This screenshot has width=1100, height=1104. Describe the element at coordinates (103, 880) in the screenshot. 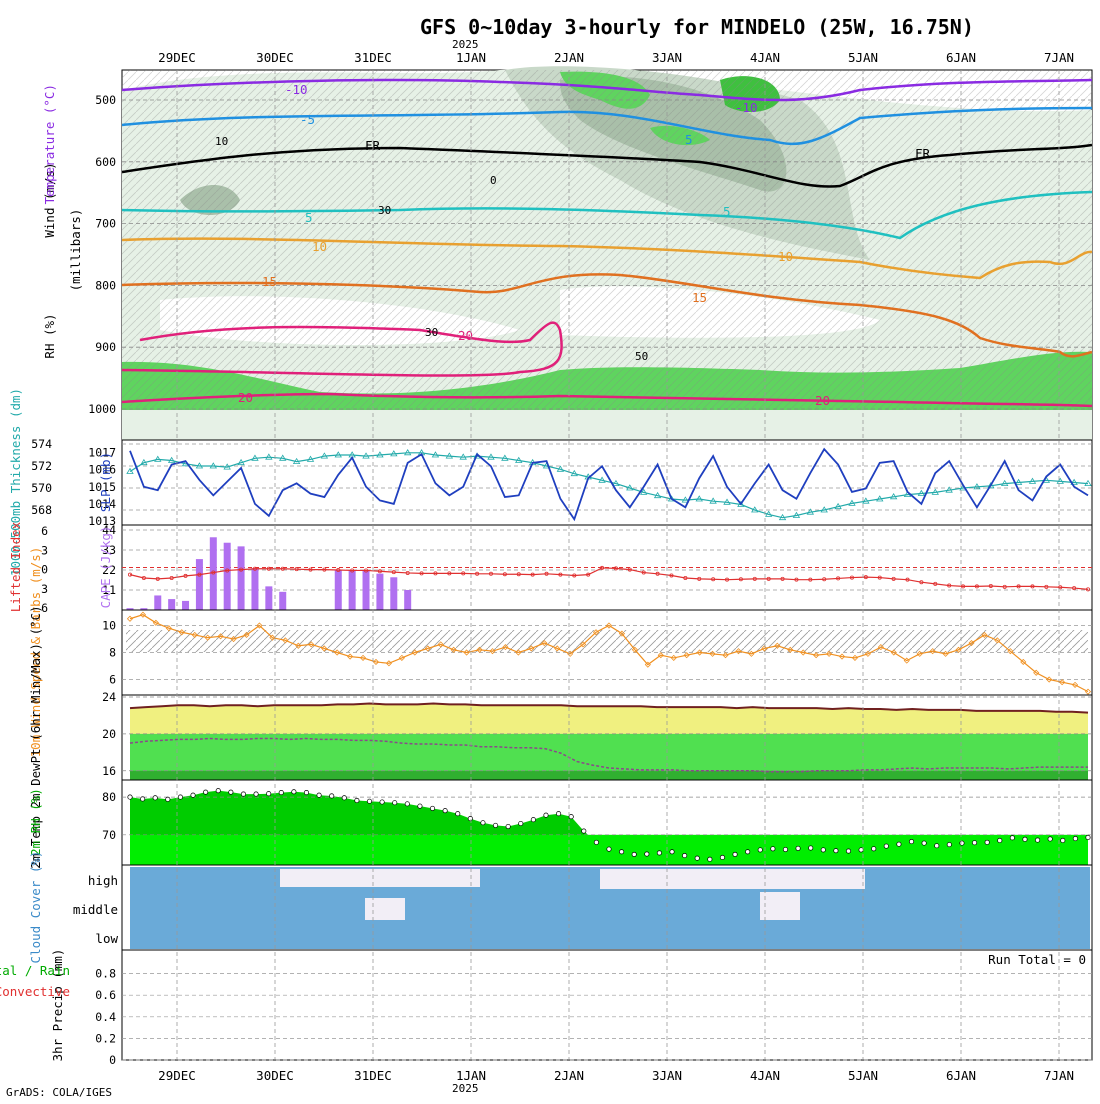

I see `cloud-level-high: high` at that location.